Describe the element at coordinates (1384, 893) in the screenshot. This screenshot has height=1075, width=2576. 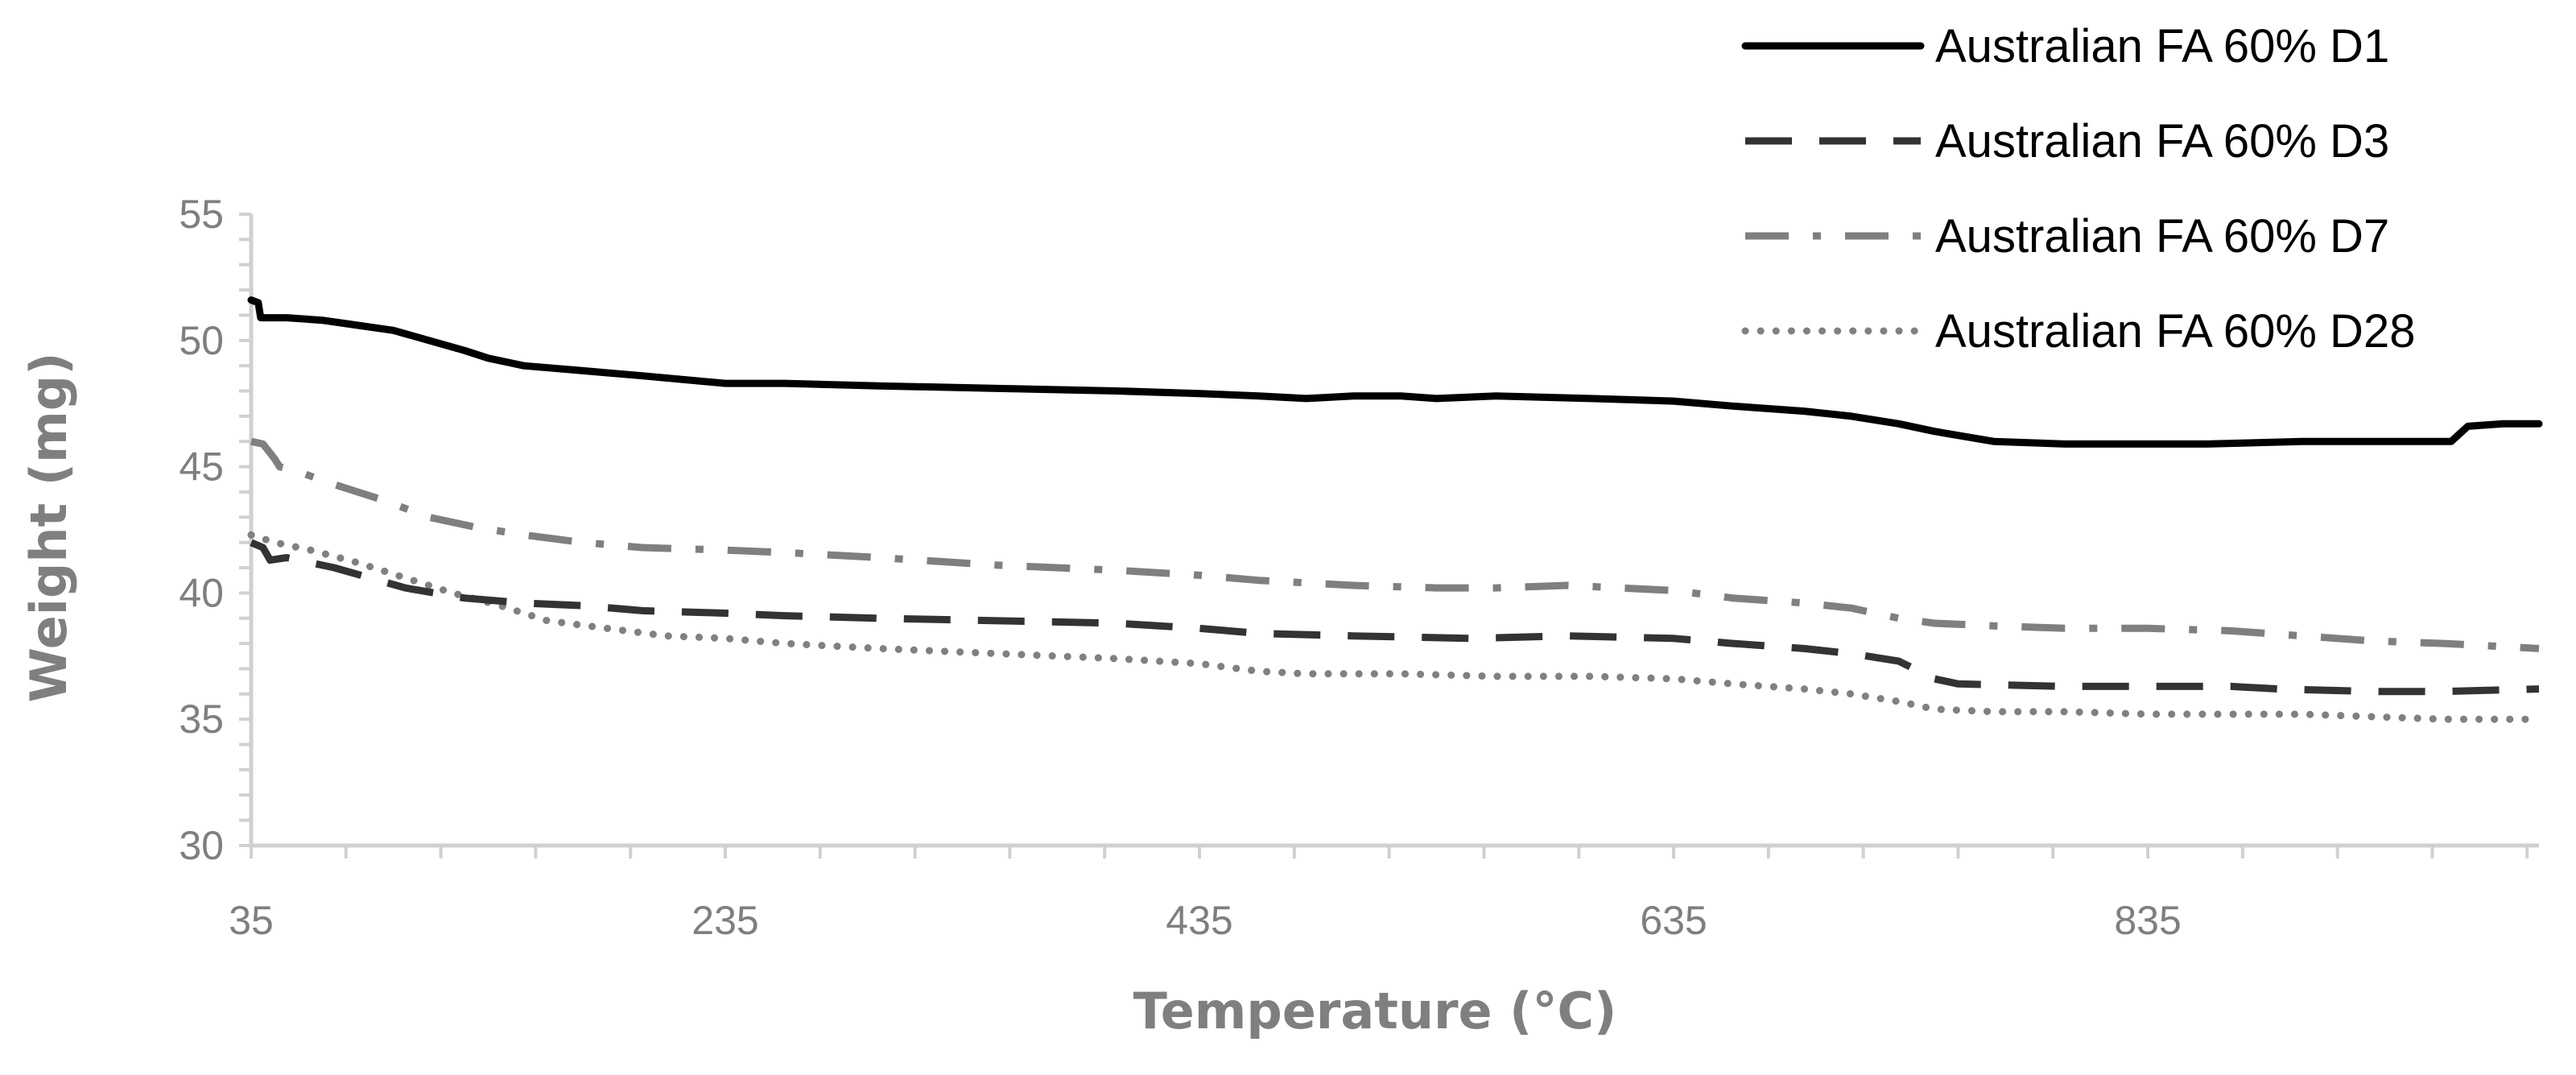
I see `x-axis: 35 235 435 635 835` at that location.